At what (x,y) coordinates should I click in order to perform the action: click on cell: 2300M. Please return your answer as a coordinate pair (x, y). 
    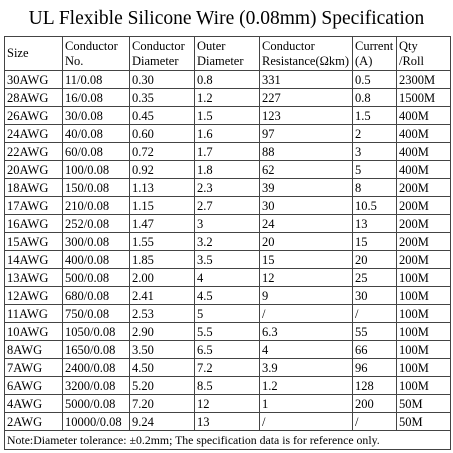
    Looking at the image, I should click on (423, 79).